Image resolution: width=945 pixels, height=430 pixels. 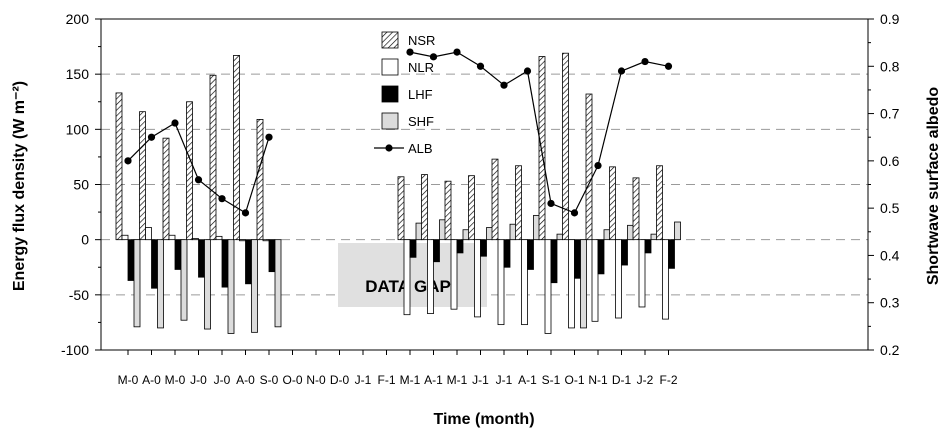 What do you see at coordinates (390, 121) in the screenshot?
I see `shf-legend-swatch` at bounding box center [390, 121].